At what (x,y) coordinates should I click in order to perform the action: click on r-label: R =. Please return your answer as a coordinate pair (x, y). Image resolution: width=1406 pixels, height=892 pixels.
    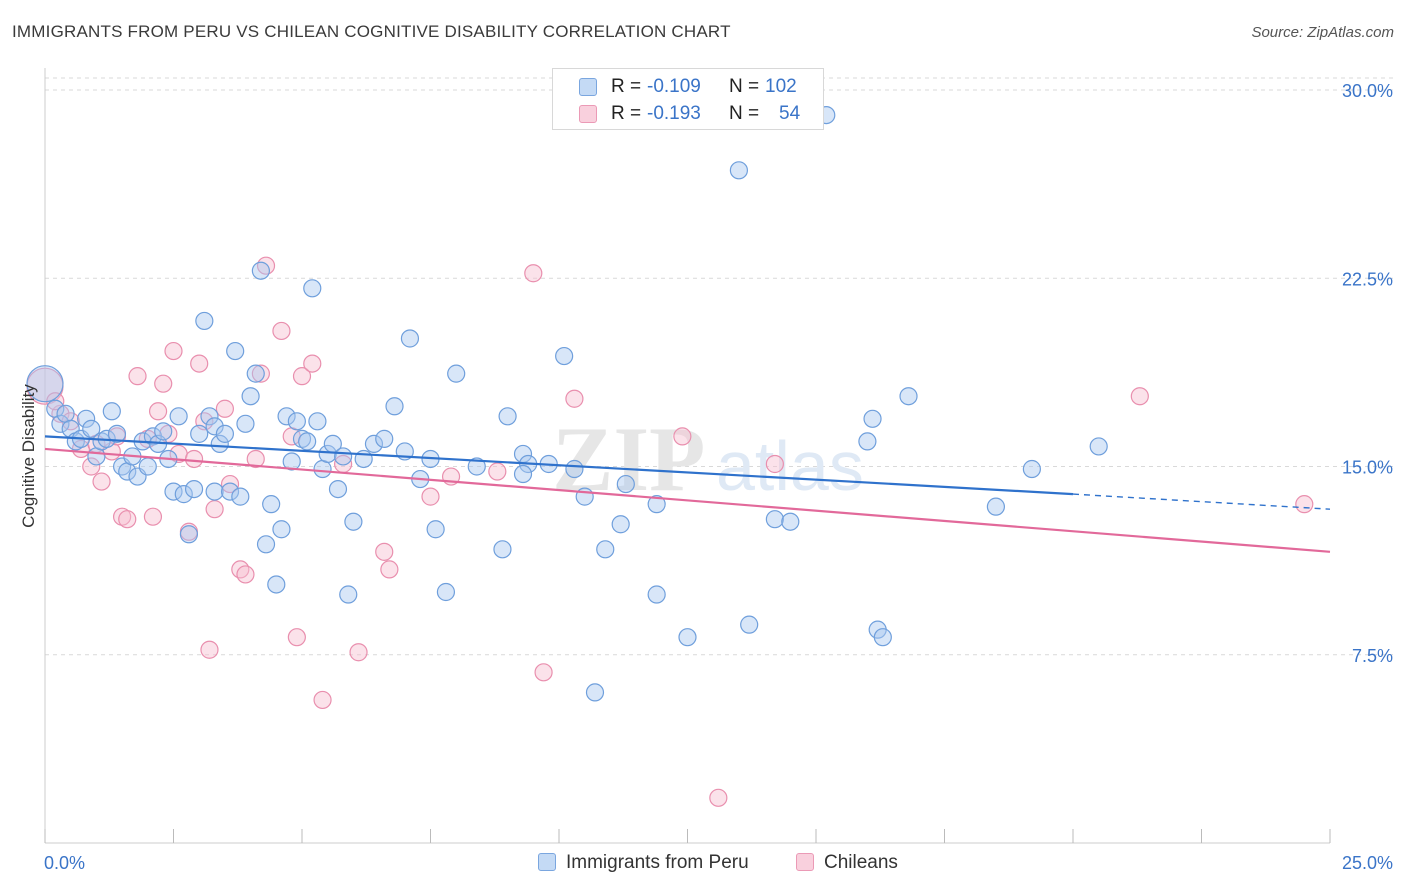
    Looking at the image, I should click on (626, 113).